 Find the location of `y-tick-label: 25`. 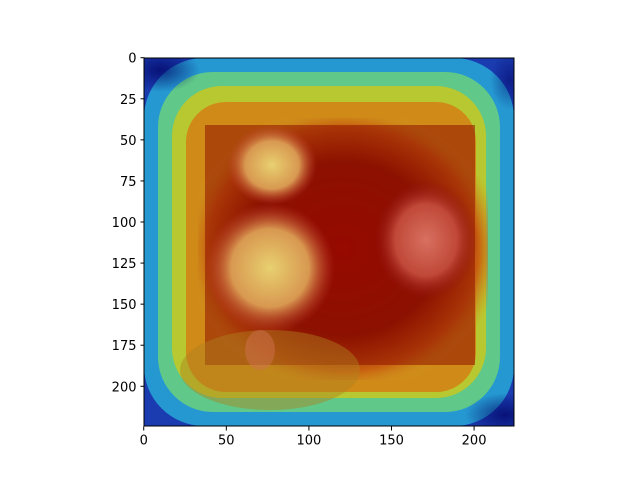

y-tick-label: 25 is located at coordinates (128, 100).